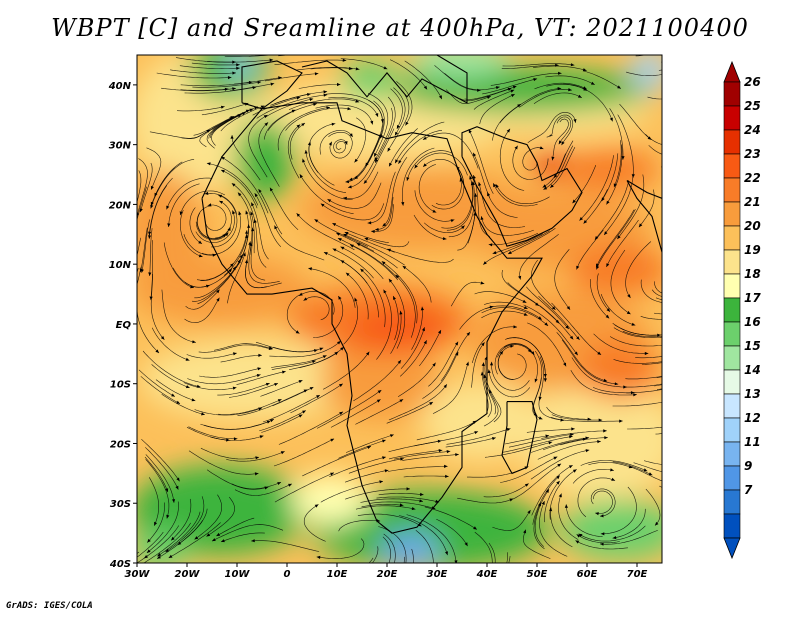 The width and height of the screenshot is (800, 618). I want to click on colorbar-label: 14, so click(752, 370).